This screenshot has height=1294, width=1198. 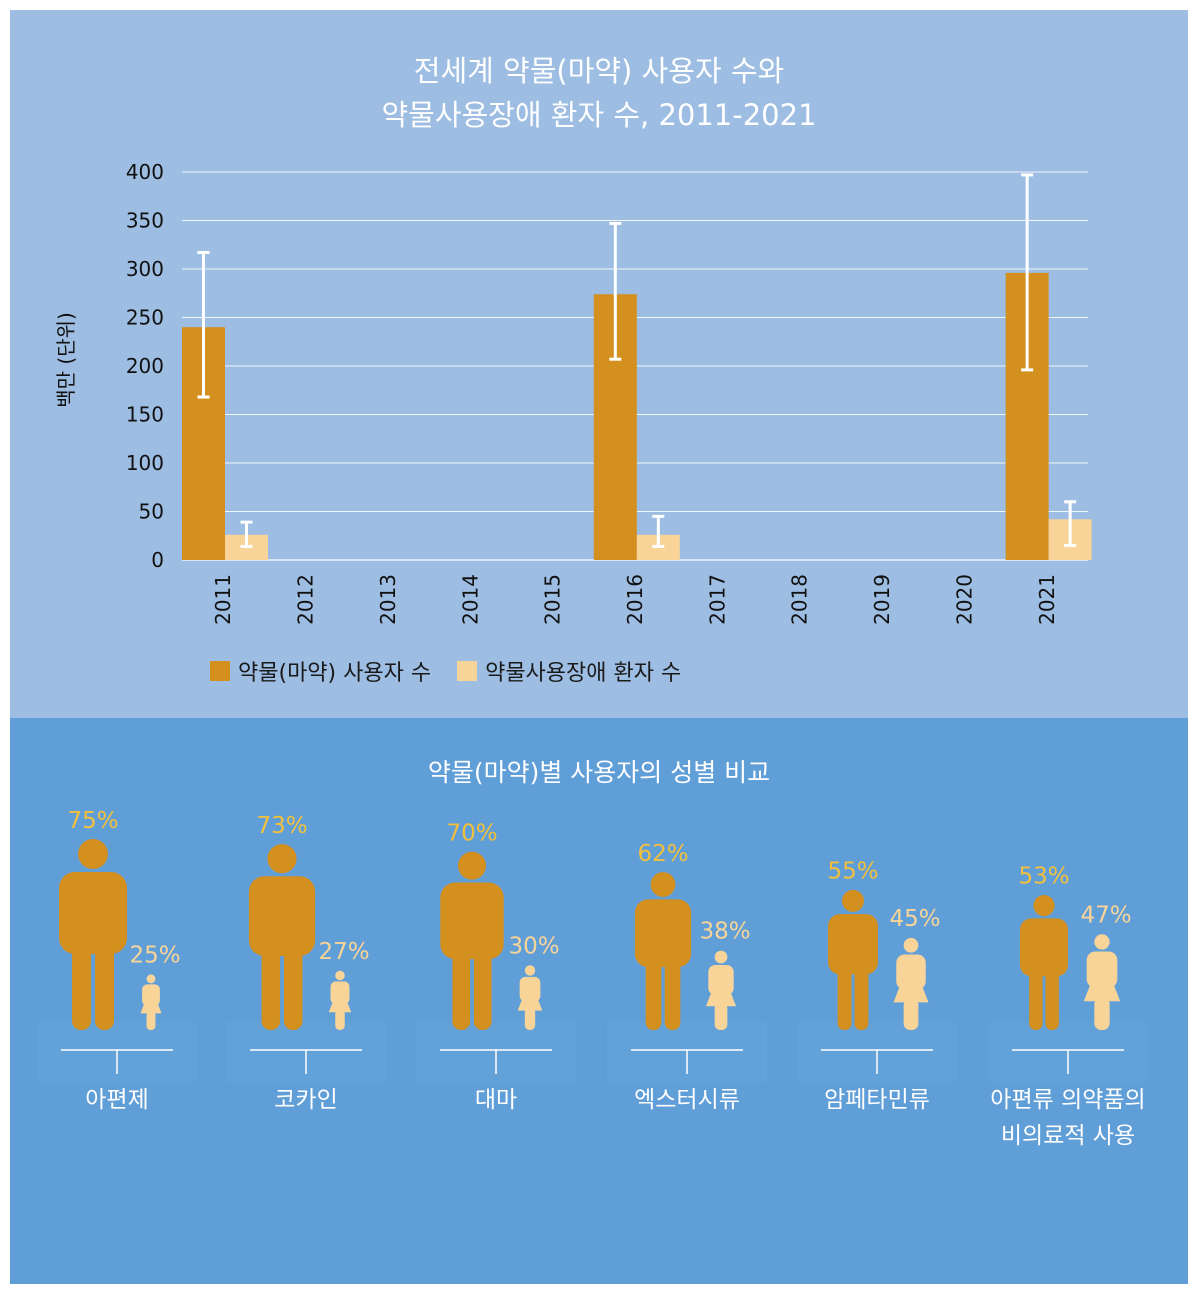 I want to click on y-tick-label: 350, so click(x=145, y=221).